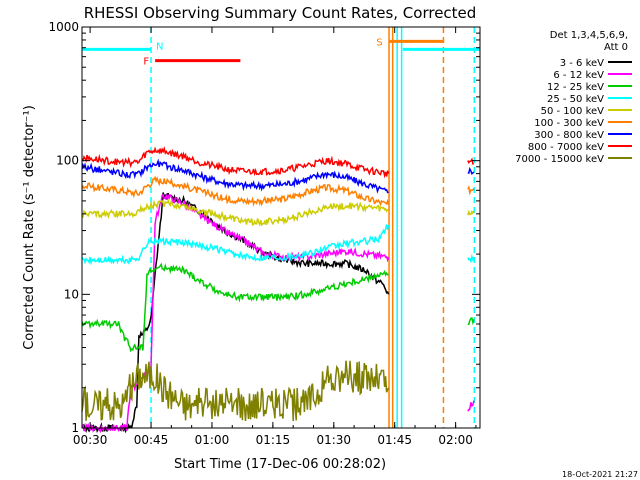 The image size is (640, 480). I want to click on legend-label-7: 800 - 7000 keV, so click(566, 147).